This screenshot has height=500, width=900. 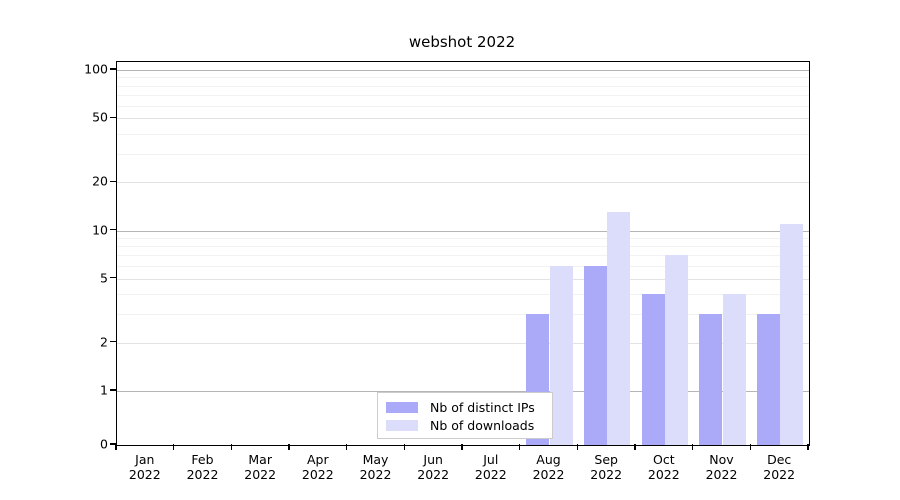 I want to click on y-tick-label: 1, so click(x=104, y=390).